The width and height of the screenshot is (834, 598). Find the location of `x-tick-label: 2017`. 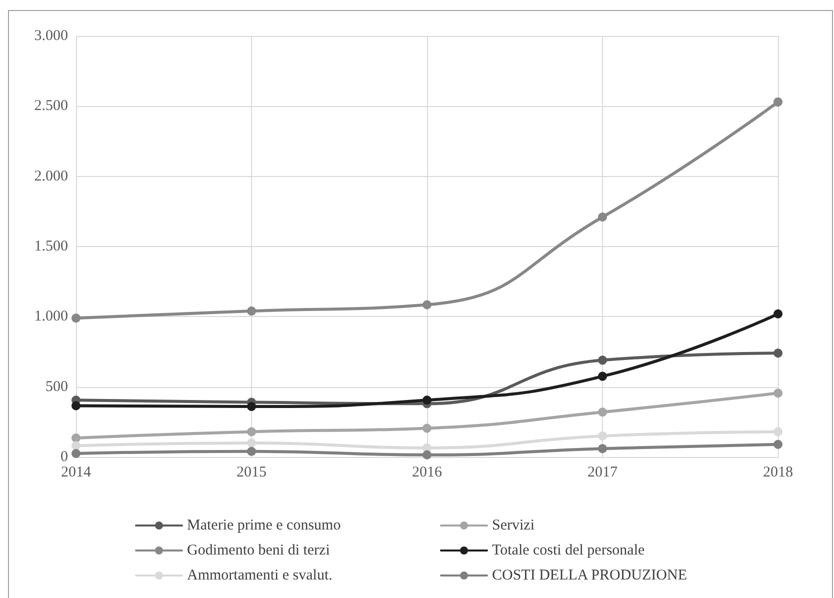

x-tick-label: 2017 is located at coordinates (603, 472).